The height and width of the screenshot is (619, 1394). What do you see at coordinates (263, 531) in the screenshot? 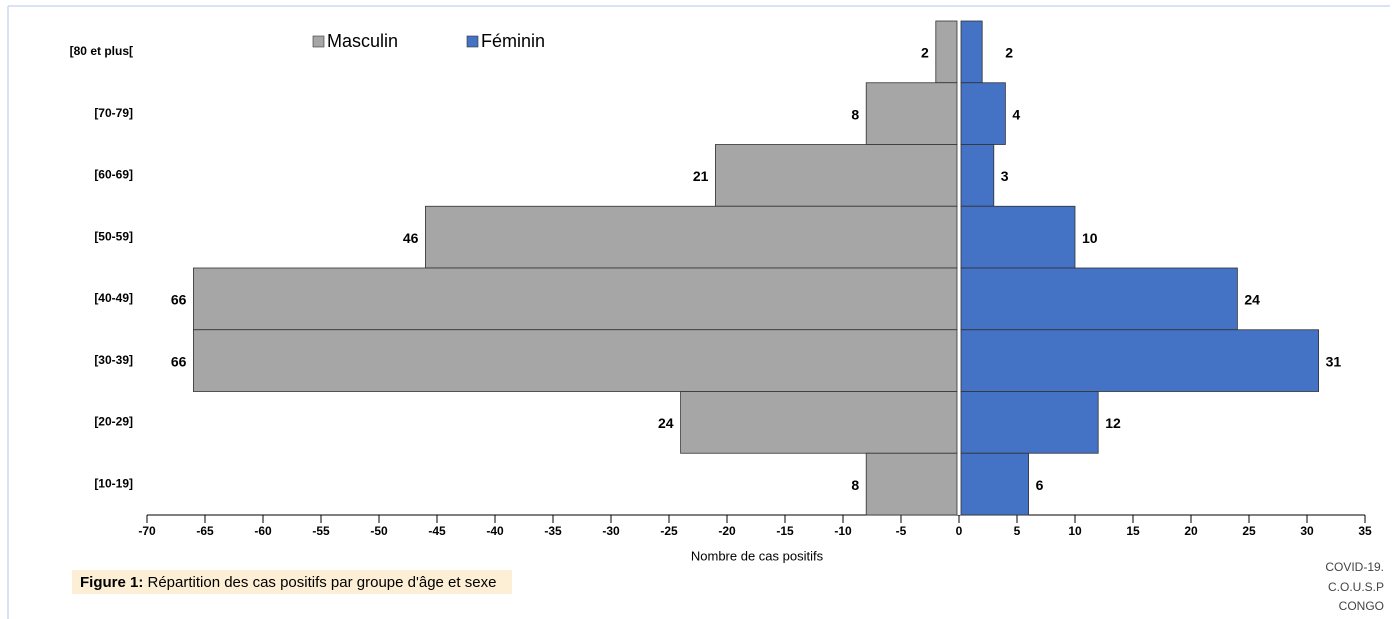
I see `x-tick-label: -60` at bounding box center [263, 531].